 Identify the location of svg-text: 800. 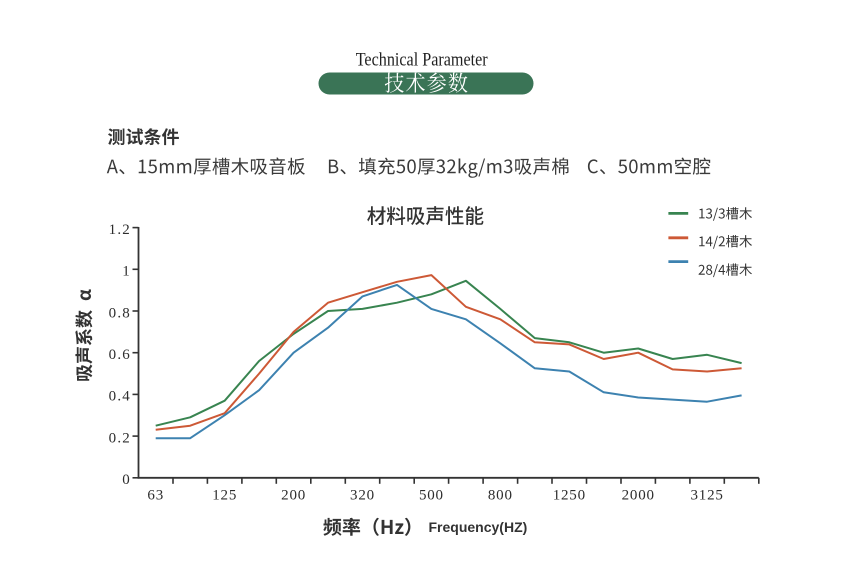
(500, 496).